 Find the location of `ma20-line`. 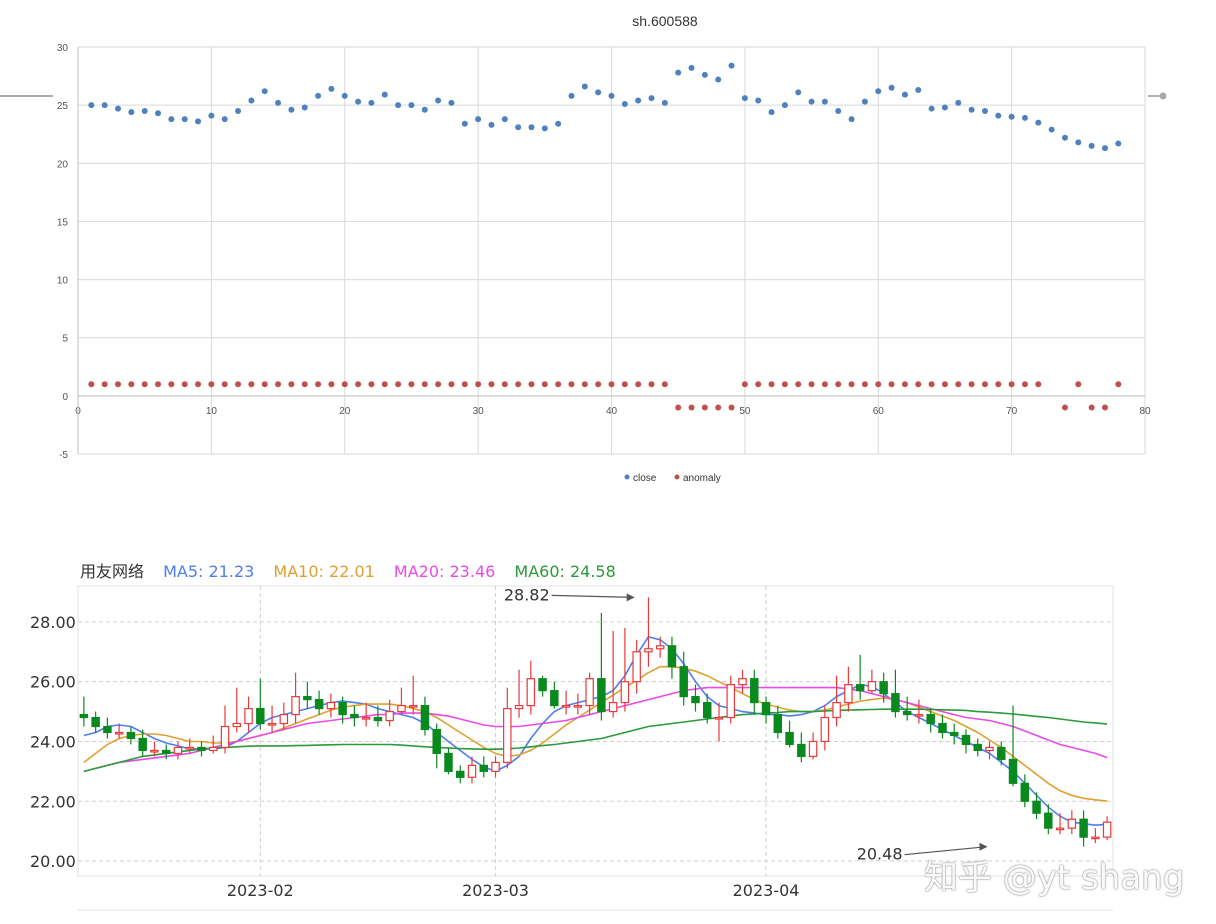

ma20-line is located at coordinates (595, 729).